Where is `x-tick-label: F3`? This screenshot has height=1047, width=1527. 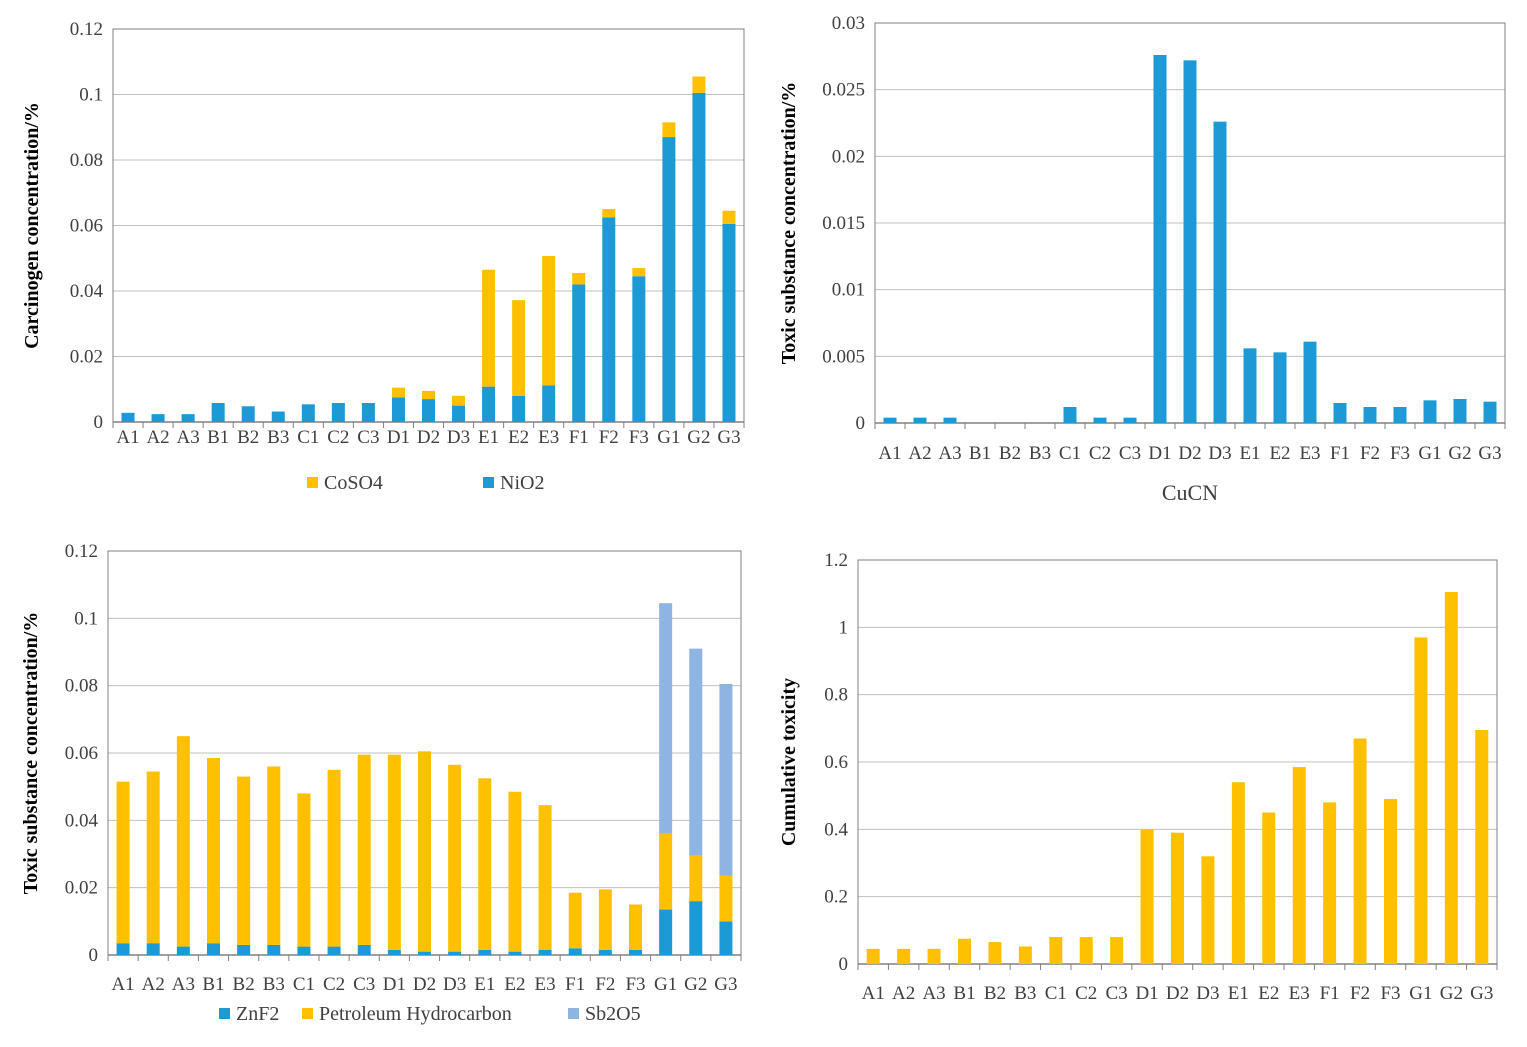
x-tick-label: F3 is located at coordinates (1390, 993).